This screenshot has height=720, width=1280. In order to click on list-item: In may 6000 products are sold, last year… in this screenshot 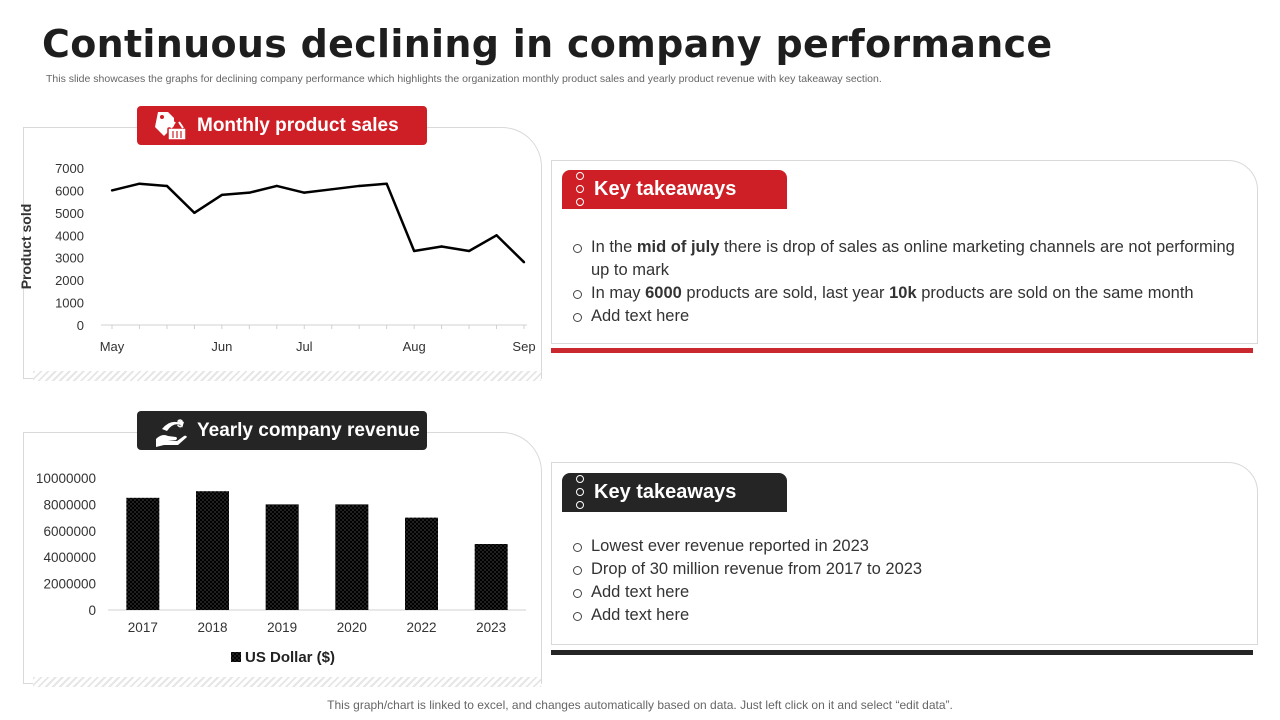, I will do `click(907, 293)`.